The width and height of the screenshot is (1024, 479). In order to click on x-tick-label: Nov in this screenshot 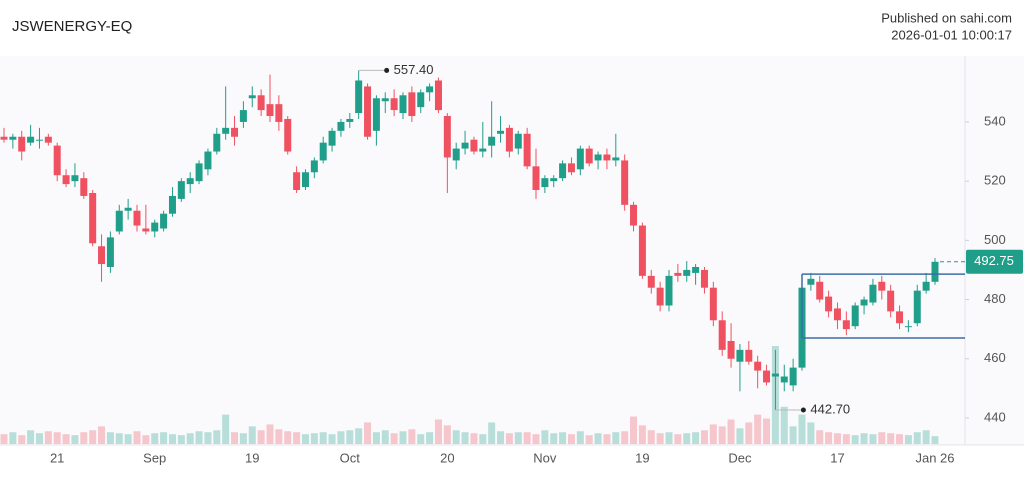, I will do `click(545, 457)`.